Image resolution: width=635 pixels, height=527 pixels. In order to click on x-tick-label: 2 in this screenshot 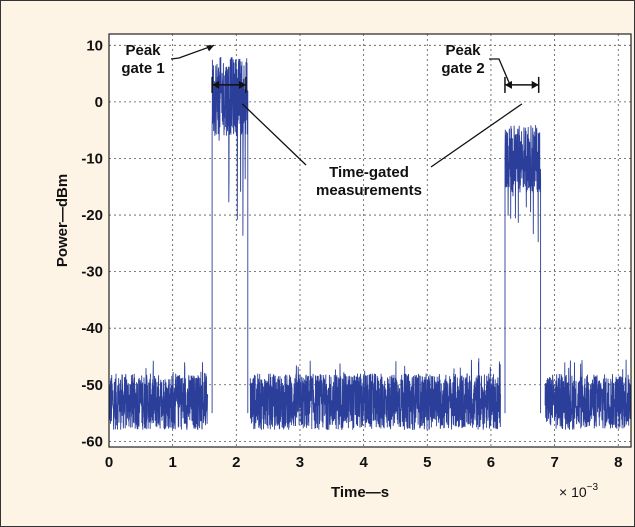, I will do `click(236, 462)`.